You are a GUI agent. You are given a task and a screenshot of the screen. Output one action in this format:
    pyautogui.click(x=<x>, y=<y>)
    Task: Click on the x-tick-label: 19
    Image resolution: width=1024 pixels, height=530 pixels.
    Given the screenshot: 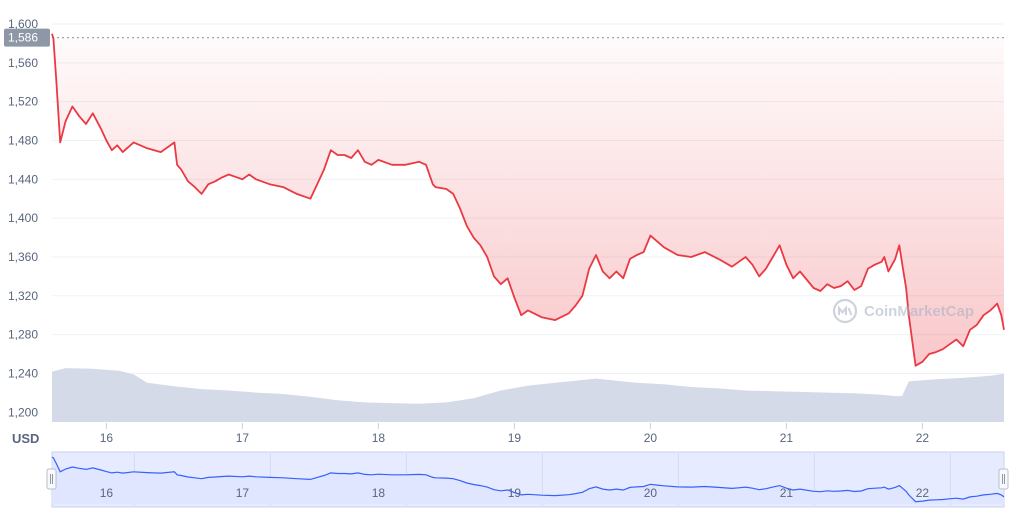 What is the action you would take?
    pyautogui.click(x=515, y=438)
    